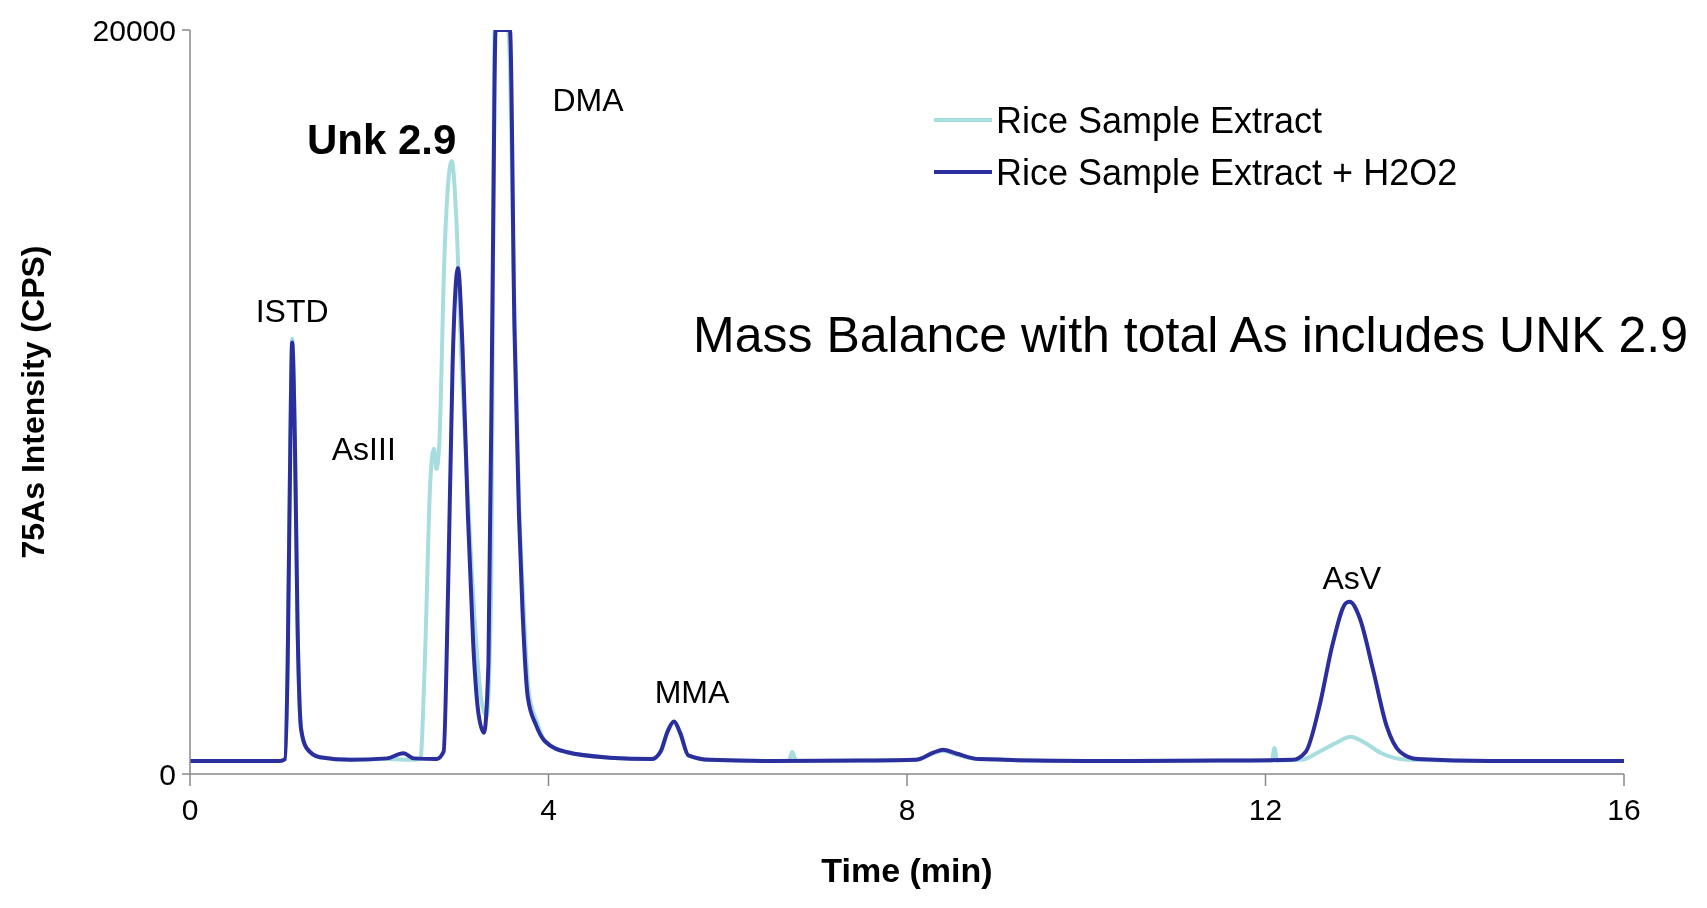 The image size is (1707, 908). I want to click on annotation: ISTD, so click(292, 310).